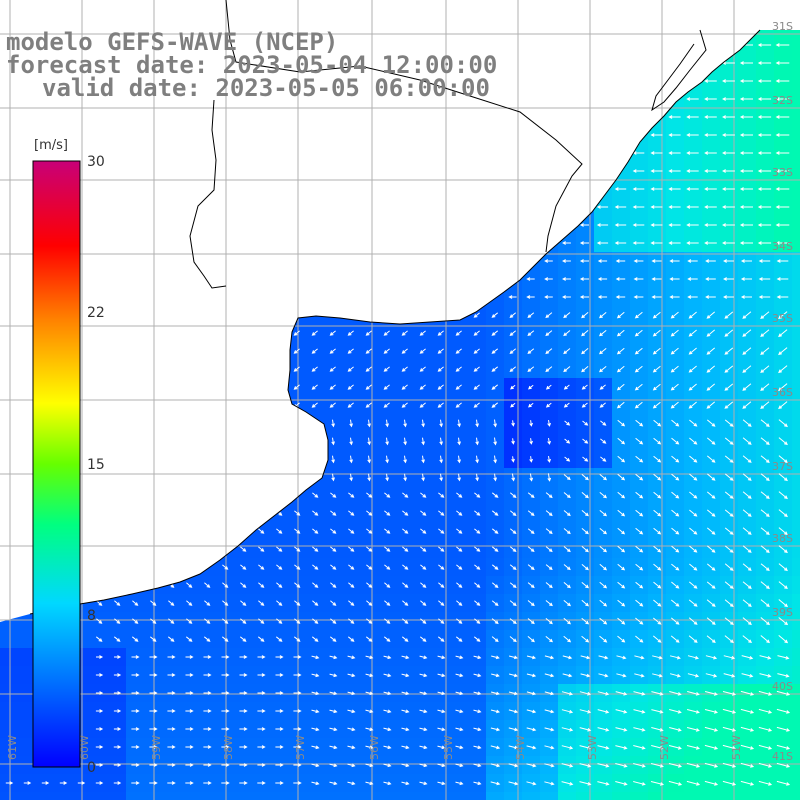  I want to click on colorbar-tick-15: 15, so click(96, 465).